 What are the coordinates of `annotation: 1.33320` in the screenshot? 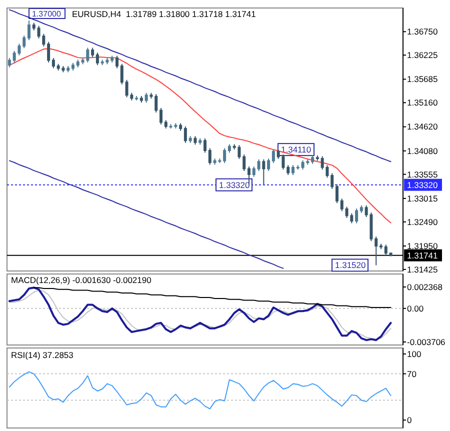 It's located at (234, 185).